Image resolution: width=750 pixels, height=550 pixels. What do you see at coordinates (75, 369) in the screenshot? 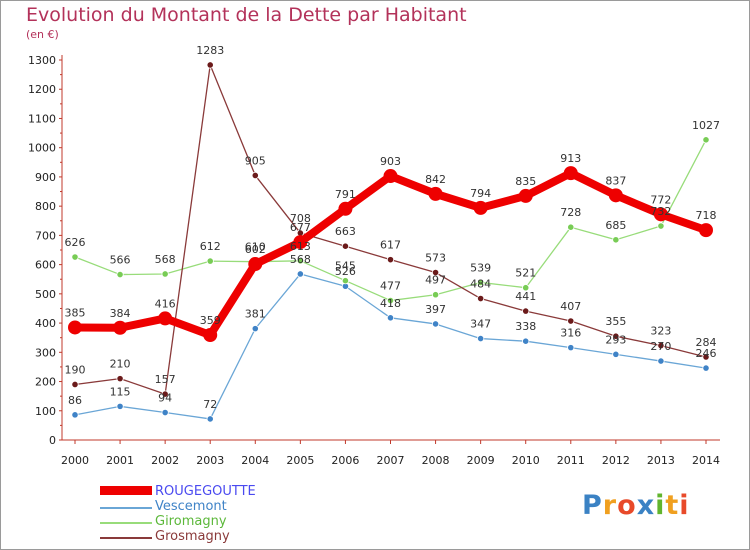
I see `data-label-grosmagny: 190` at bounding box center [75, 369].